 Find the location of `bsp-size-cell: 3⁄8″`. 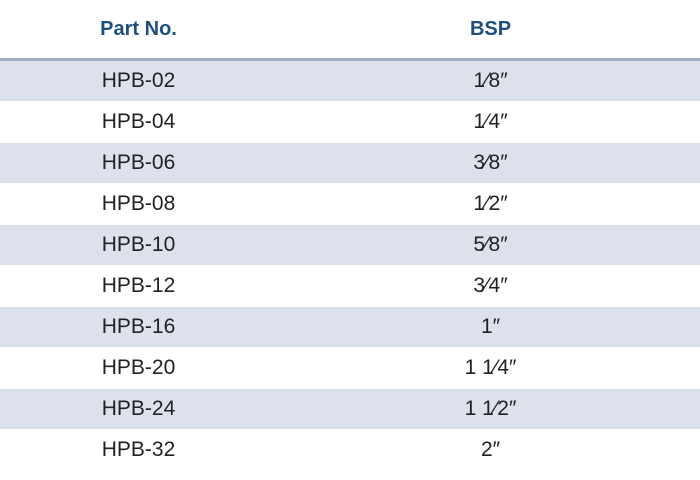

bsp-size-cell: 3⁄8″ is located at coordinates (488, 163).